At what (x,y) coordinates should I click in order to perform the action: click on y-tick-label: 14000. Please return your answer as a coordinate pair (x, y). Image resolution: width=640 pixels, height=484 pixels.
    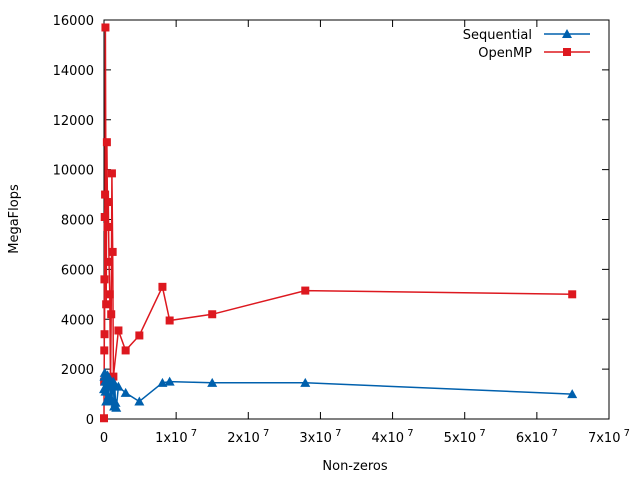
    Looking at the image, I should click on (73, 71).